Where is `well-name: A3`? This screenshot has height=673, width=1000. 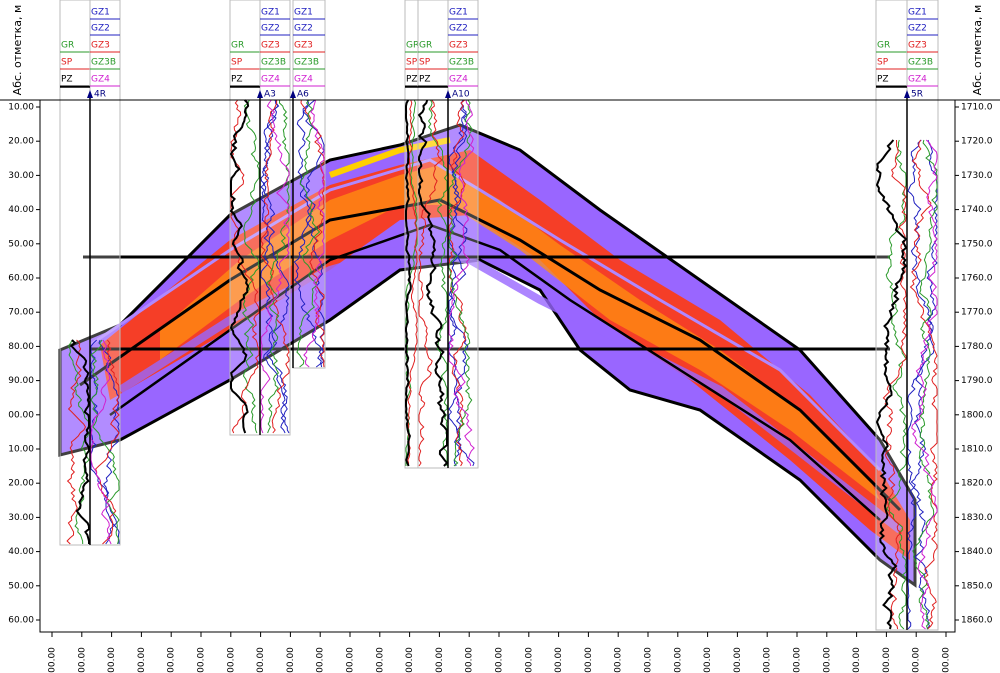 well-name: A3 is located at coordinates (270, 95).